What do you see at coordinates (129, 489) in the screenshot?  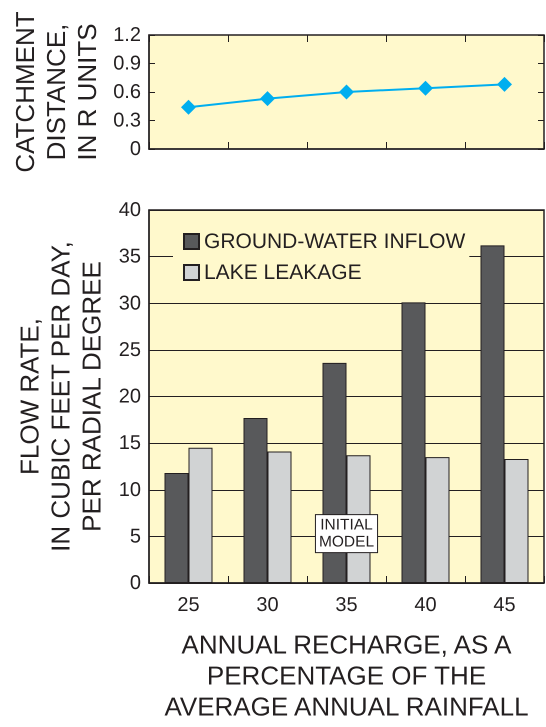 I see `y-tick-label: 10` at bounding box center [129, 489].